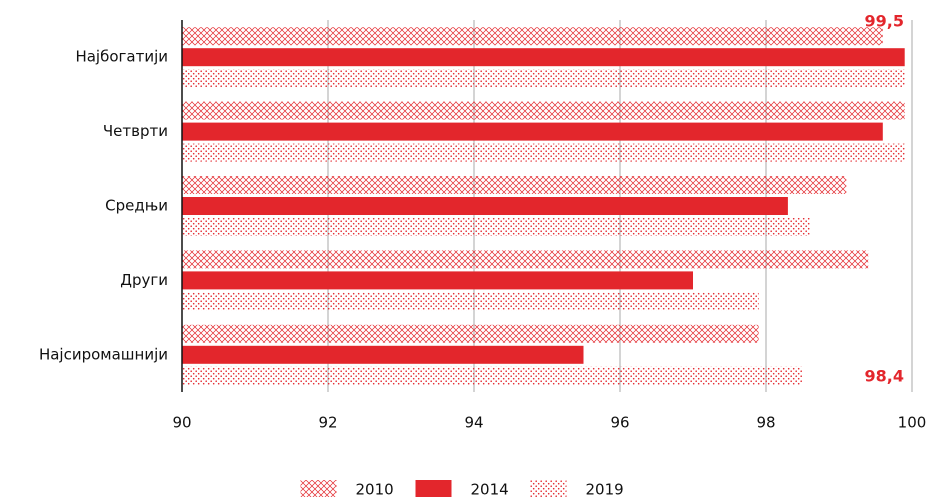 This screenshot has height=497, width=934. What do you see at coordinates (144, 280) in the screenshot?
I see `y-tick-label: Други` at bounding box center [144, 280].